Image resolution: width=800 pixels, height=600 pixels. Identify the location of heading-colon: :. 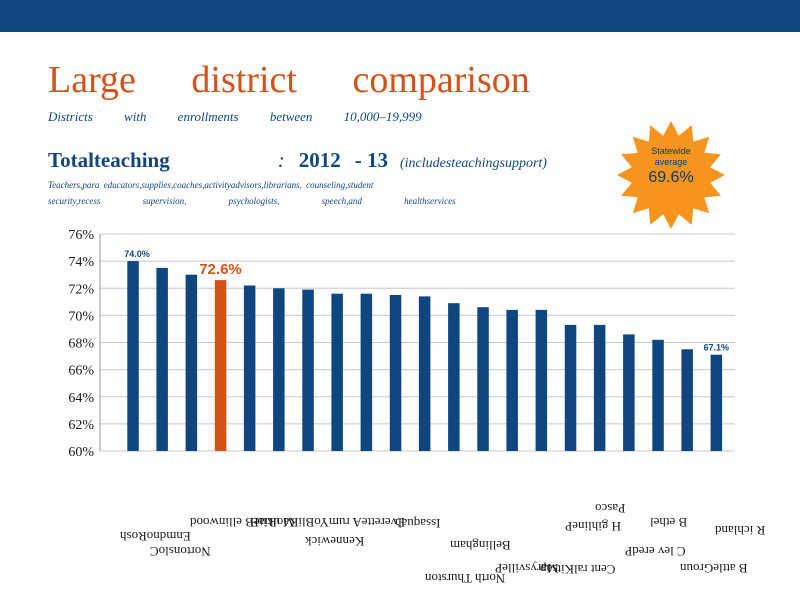
(281, 160).